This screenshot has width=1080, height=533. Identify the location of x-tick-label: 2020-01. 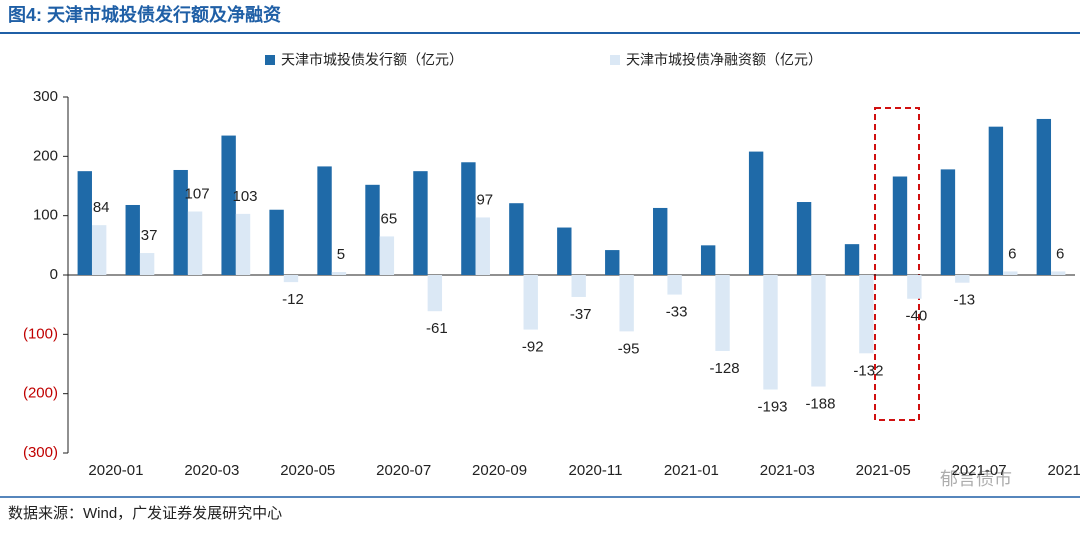
(115, 470).